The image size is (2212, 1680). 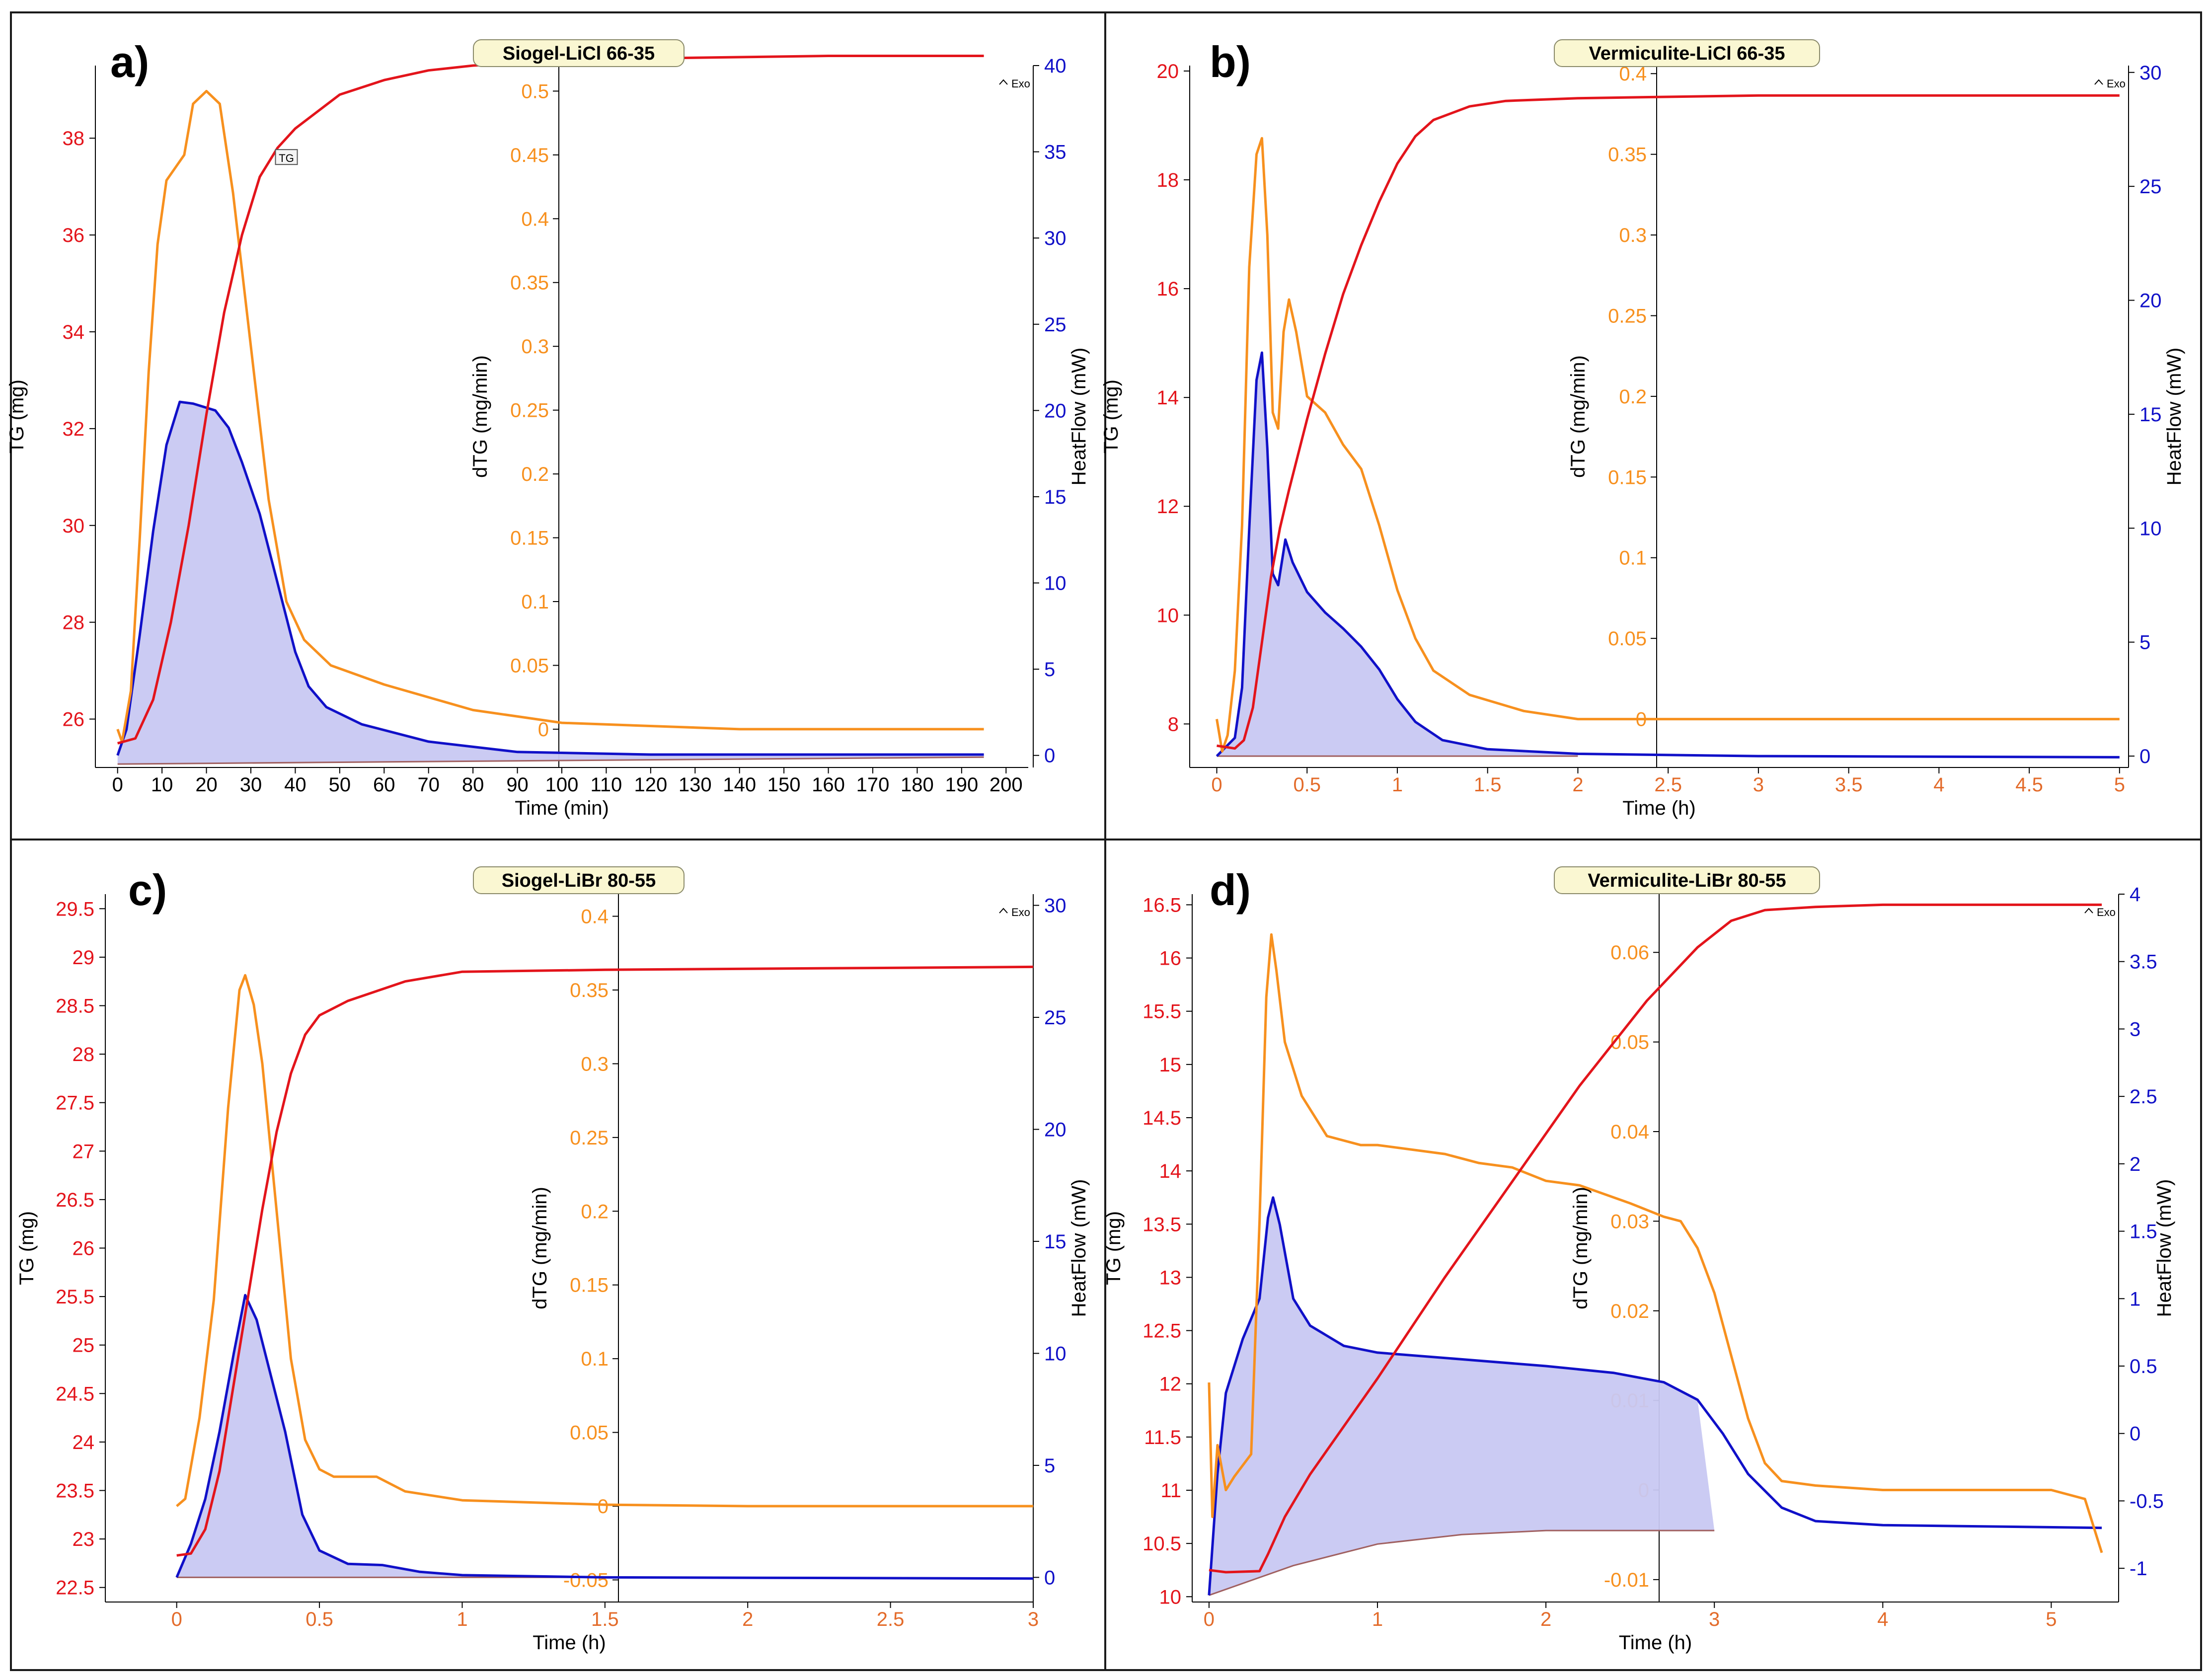 What do you see at coordinates (2144, 1097) in the screenshot?
I see `hf-tick-label: 2.5` at bounding box center [2144, 1097].